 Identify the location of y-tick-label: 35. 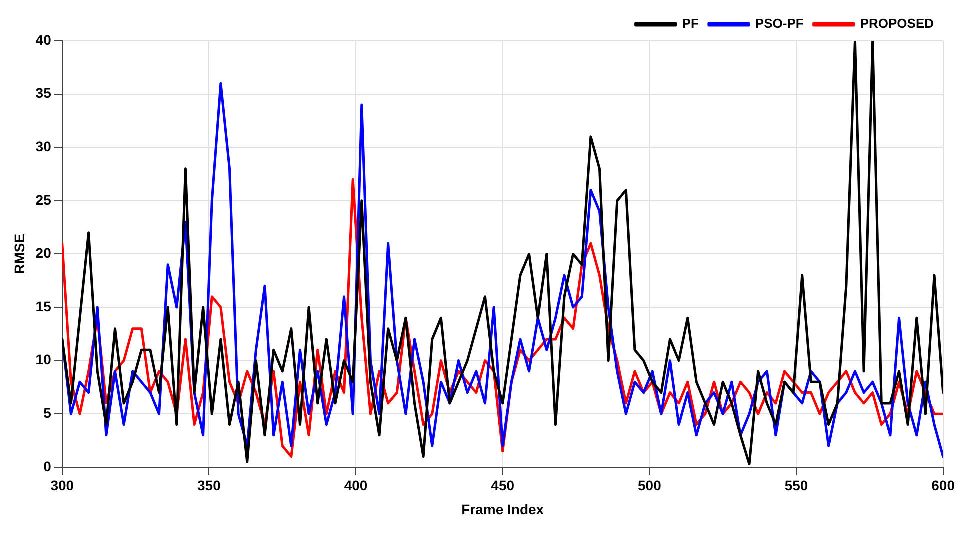
(44, 93).